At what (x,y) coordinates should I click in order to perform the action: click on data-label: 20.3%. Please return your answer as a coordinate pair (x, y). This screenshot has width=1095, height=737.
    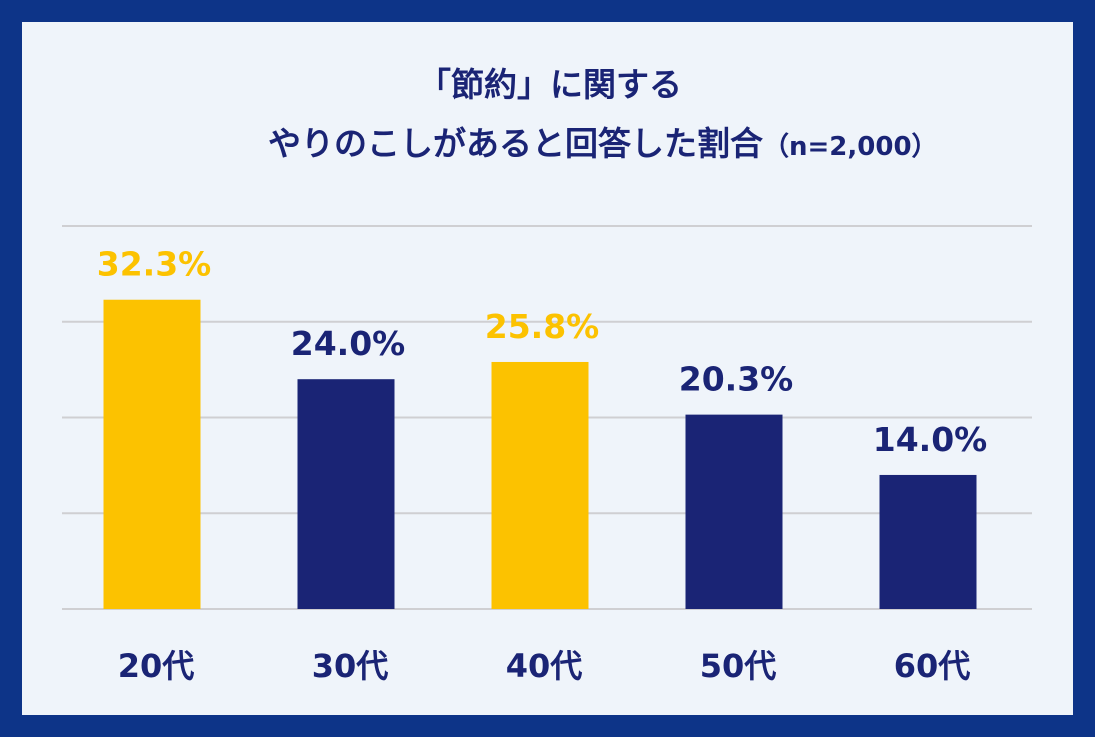
    Looking at the image, I should click on (736, 379).